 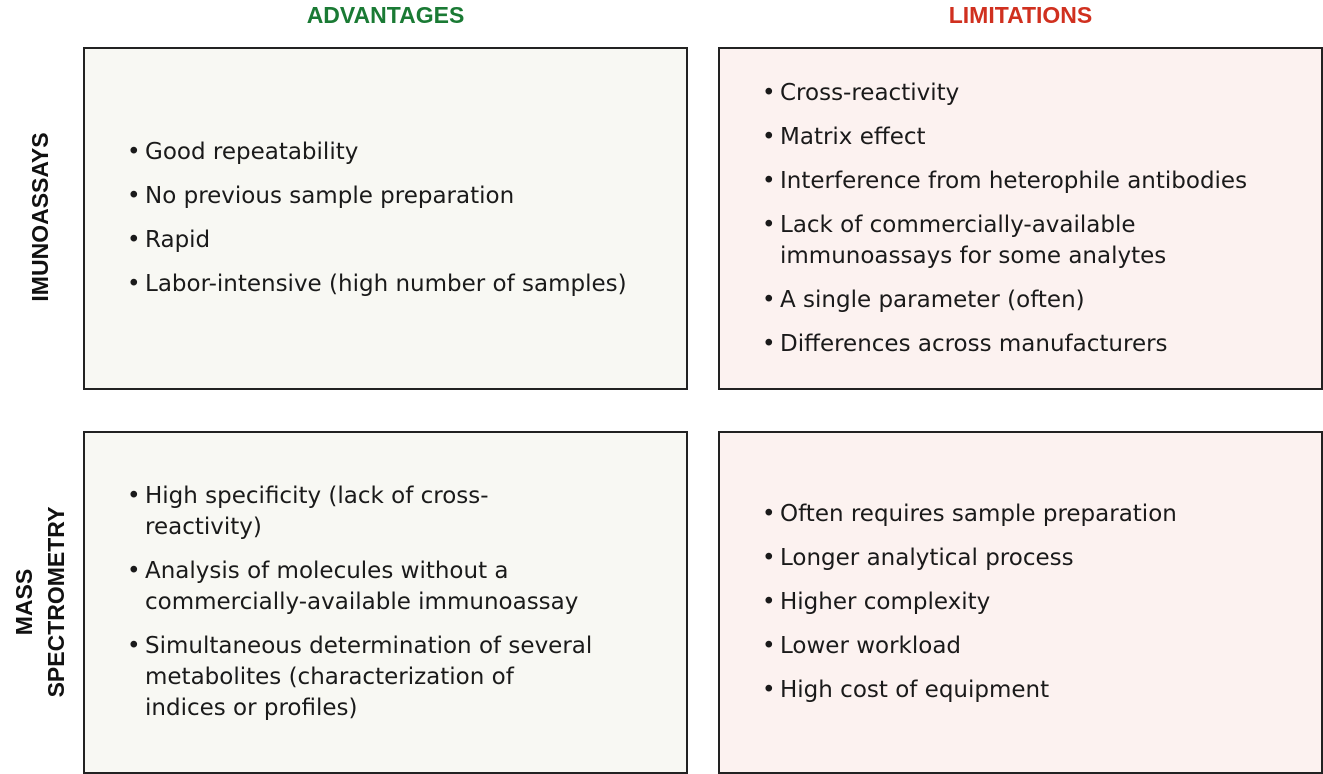 I want to click on list-item: • Often requires sample preparation, so click(x=1041, y=514).